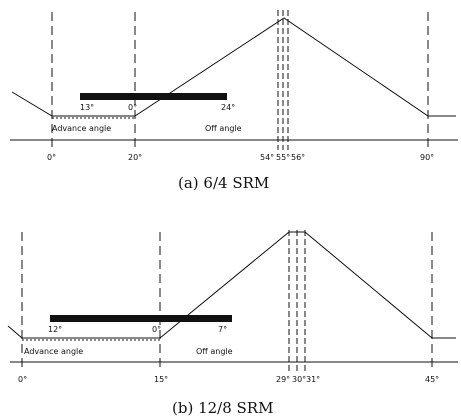 This screenshot has height=419, width=461. What do you see at coordinates (283, 157) in the screenshot?
I see `axis-label: 55°` at bounding box center [283, 157].